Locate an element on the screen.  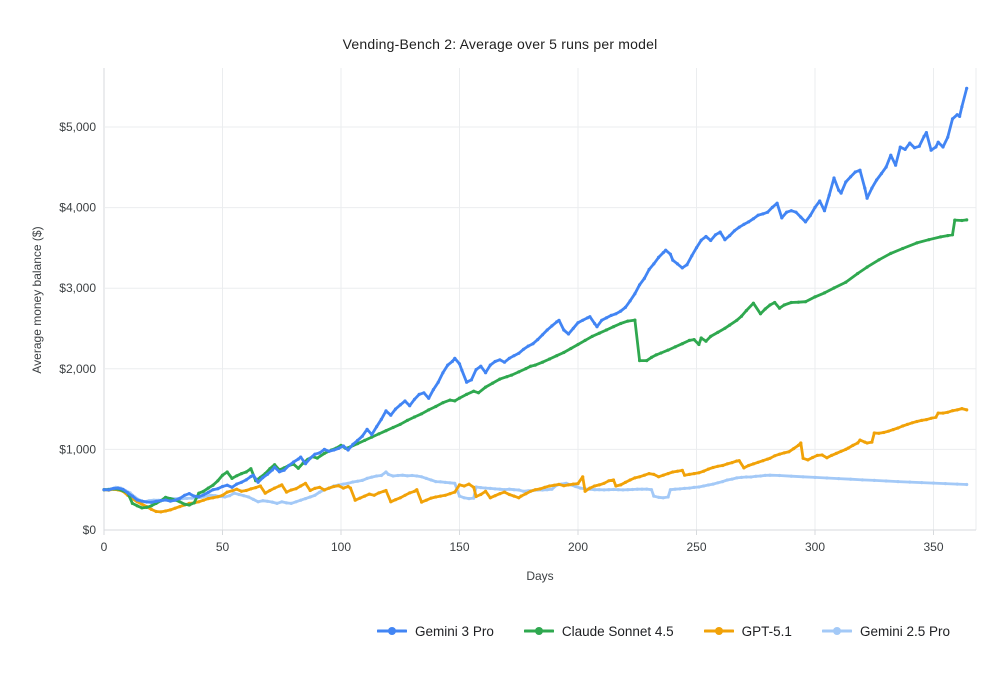
legend-item: Claude Sonnet 4.5 is located at coordinates (598, 631).